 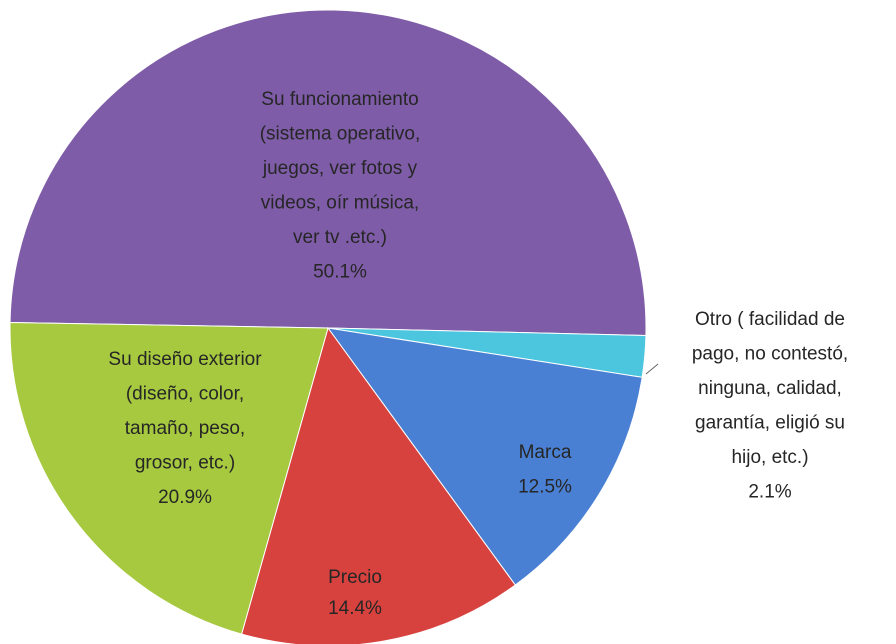 I want to click on slice-label: ninguna, calidad,, so click(x=770, y=388).